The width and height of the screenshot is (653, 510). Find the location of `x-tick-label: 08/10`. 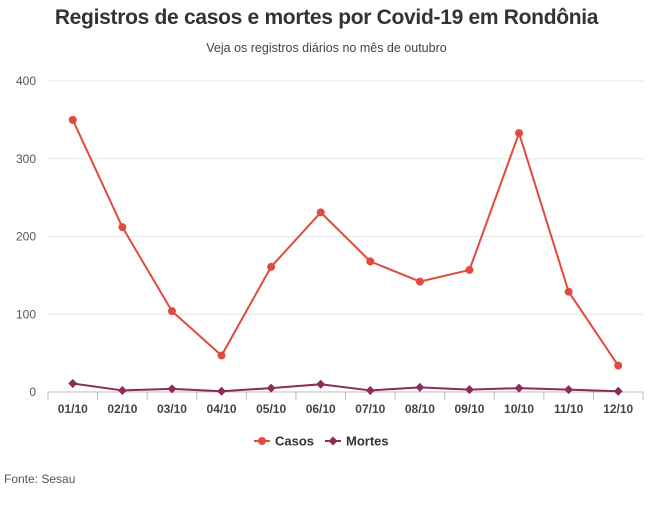

x-tick-label: 08/10 is located at coordinates (420, 409).